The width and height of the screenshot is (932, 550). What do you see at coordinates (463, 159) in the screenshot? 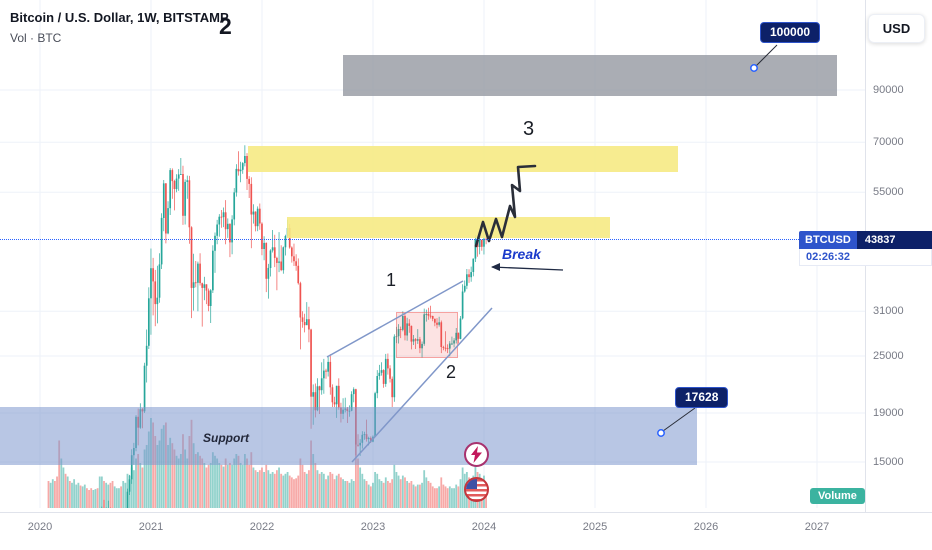
I see `zone-resistance-upper` at bounding box center [463, 159].